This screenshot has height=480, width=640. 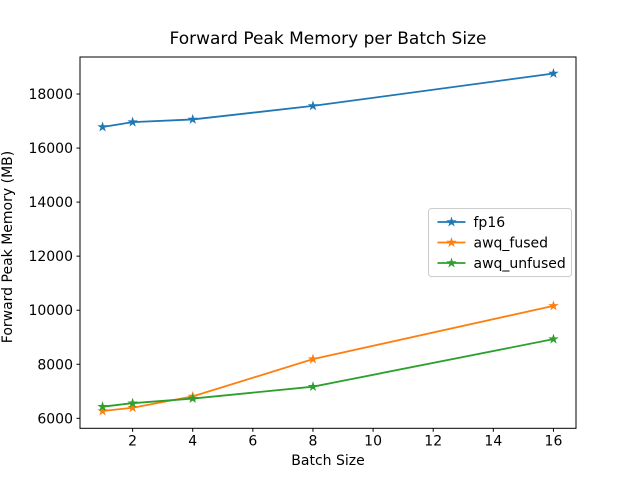 What do you see at coordinates (554, 441) in the screenshot?
I see `x-tick-label: 16` at bounding box center [554, 441].